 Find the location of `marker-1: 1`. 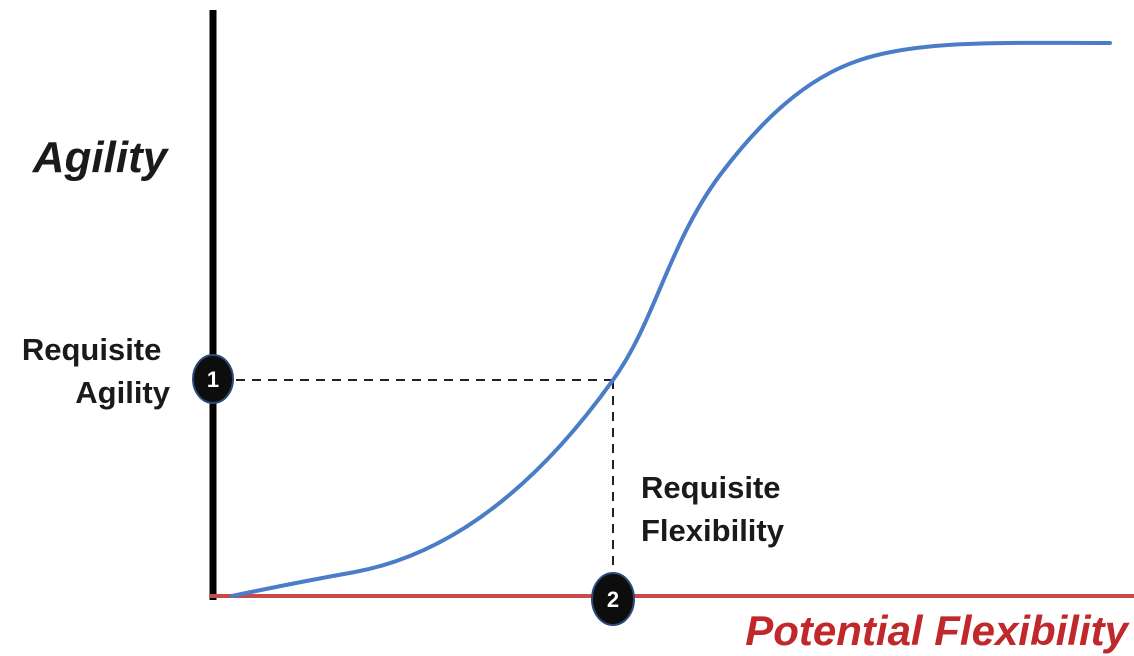

marker-1: 1 is located at coordinates (213, 379).